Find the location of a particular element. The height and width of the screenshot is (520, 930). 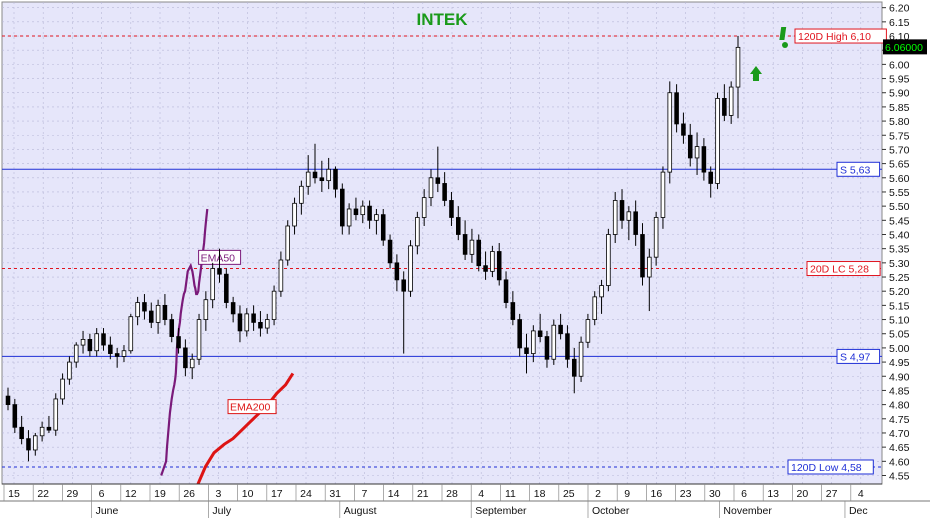

y-tick-label: 5.05 is located at coordinates (899, 335).